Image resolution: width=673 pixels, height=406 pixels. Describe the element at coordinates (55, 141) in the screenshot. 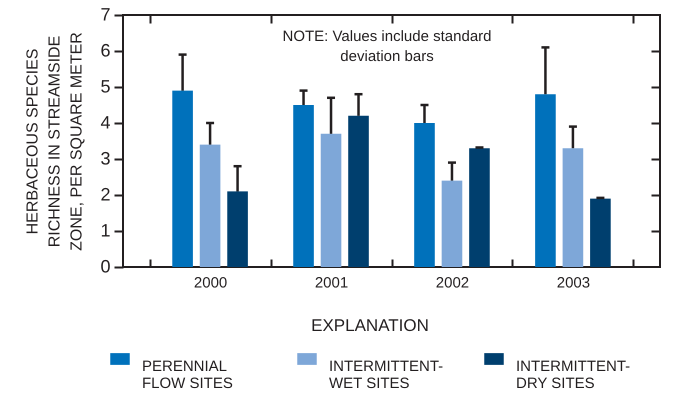

I see `y-axis-title: HERBACEOUS SPECIES RICHNESS IN STREAMSIDE ZONE, PER SQUARE METER` at that location.